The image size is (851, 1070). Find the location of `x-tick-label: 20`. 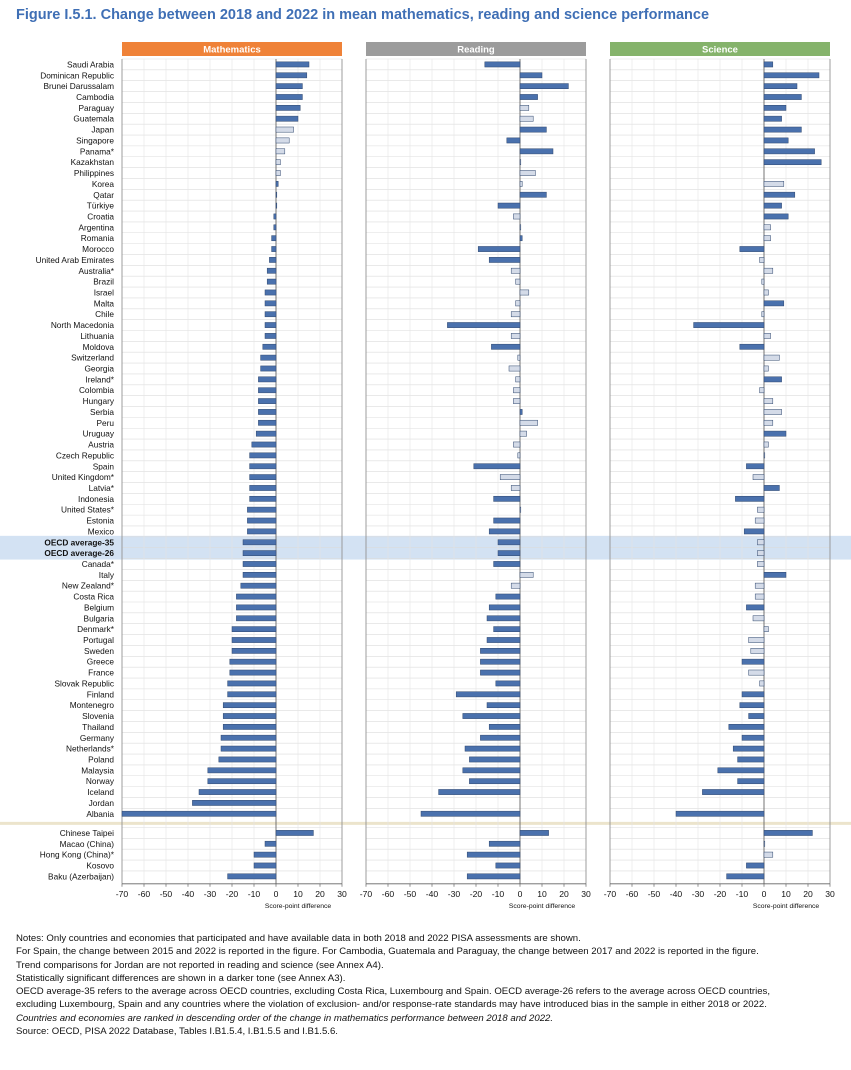

x-tick-label: 20 is located at coordinates (564, 894).